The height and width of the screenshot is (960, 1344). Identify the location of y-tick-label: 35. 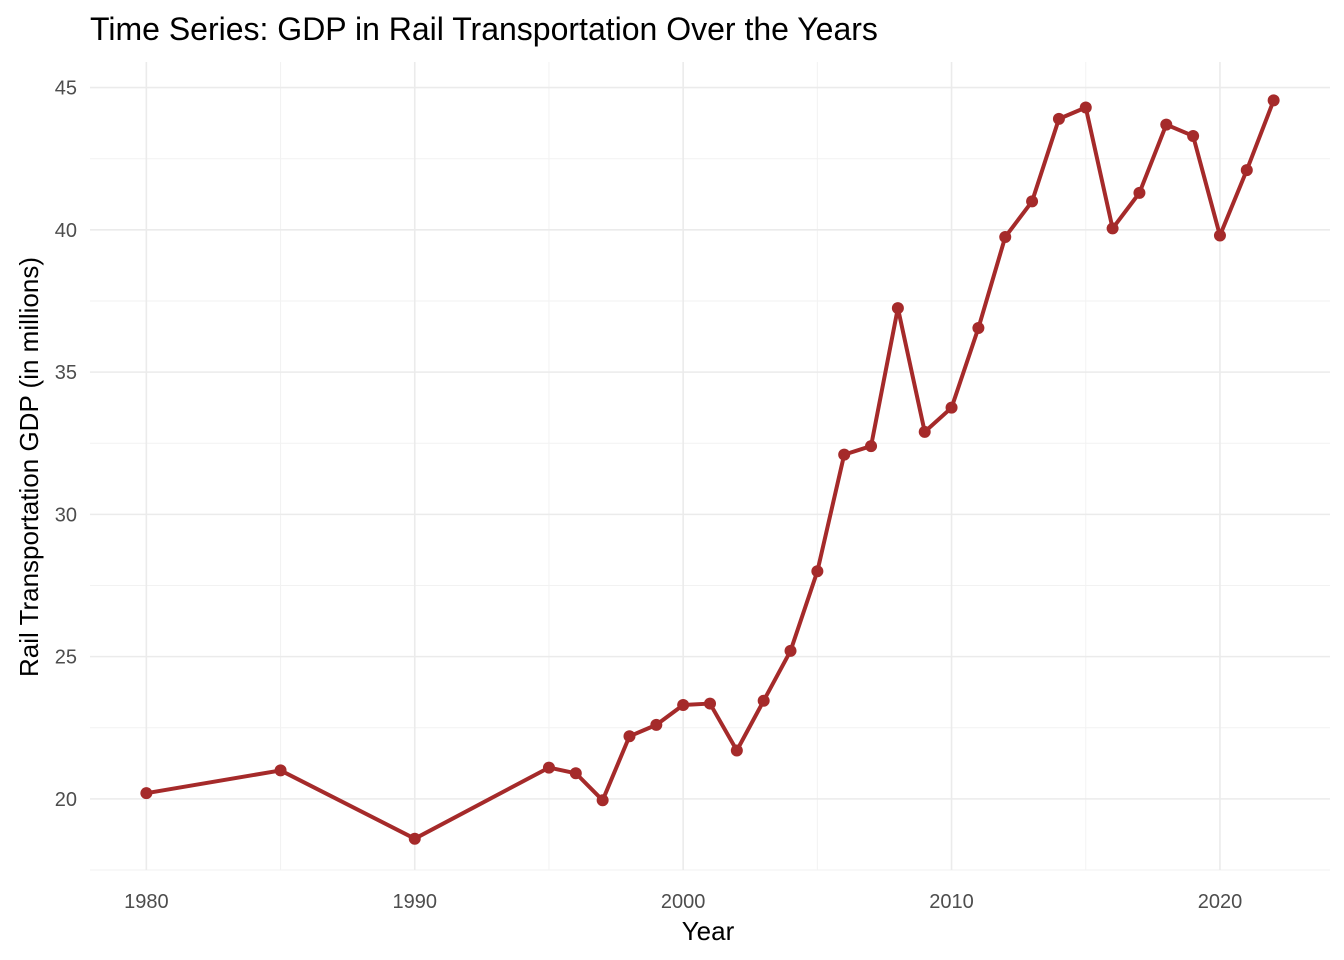
(66, 373).